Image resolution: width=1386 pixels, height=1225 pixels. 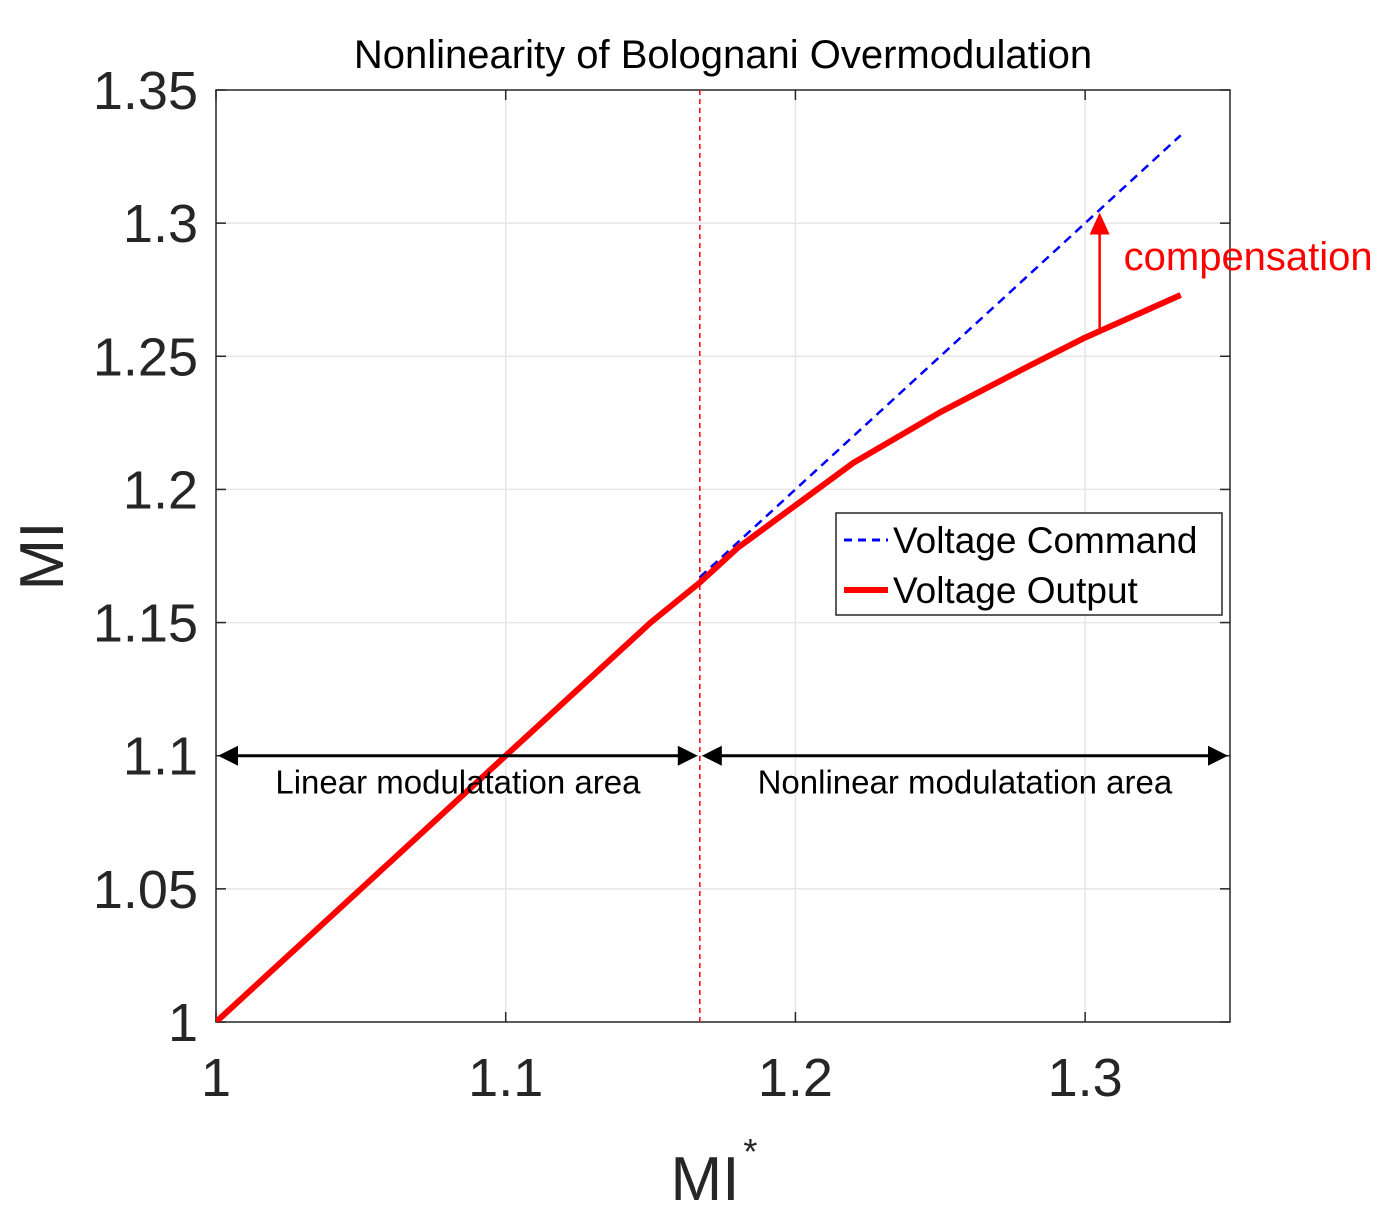 I want to click on y-tick-label: 1.2, so click(x=160, y=490).